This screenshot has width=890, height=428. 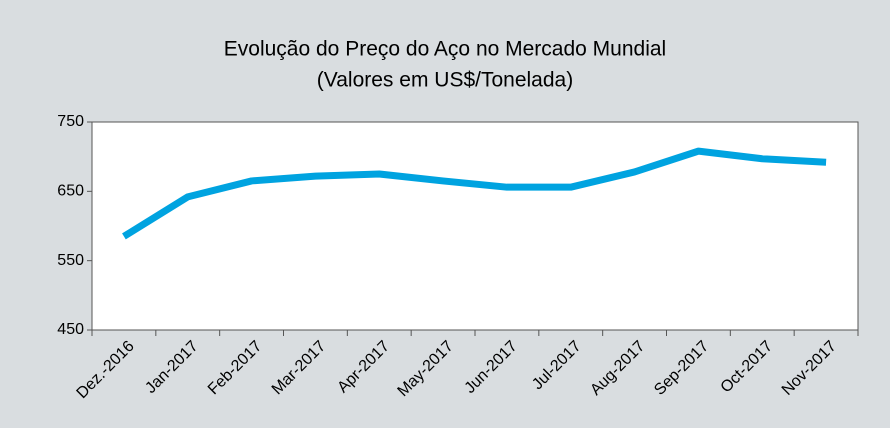 What do you see at coordinates (445, 80) in the screenshot?
I see `chart-subtitle: (Valores em US$/Tonelada)` at bounding box center [445, 80].